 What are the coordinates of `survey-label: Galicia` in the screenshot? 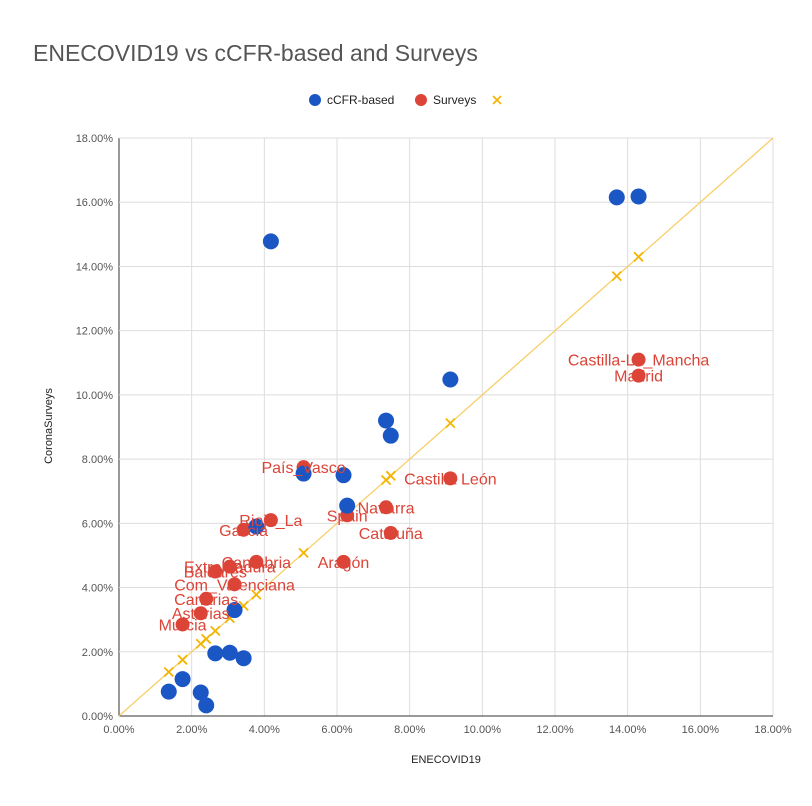 It's located at (243, 531).